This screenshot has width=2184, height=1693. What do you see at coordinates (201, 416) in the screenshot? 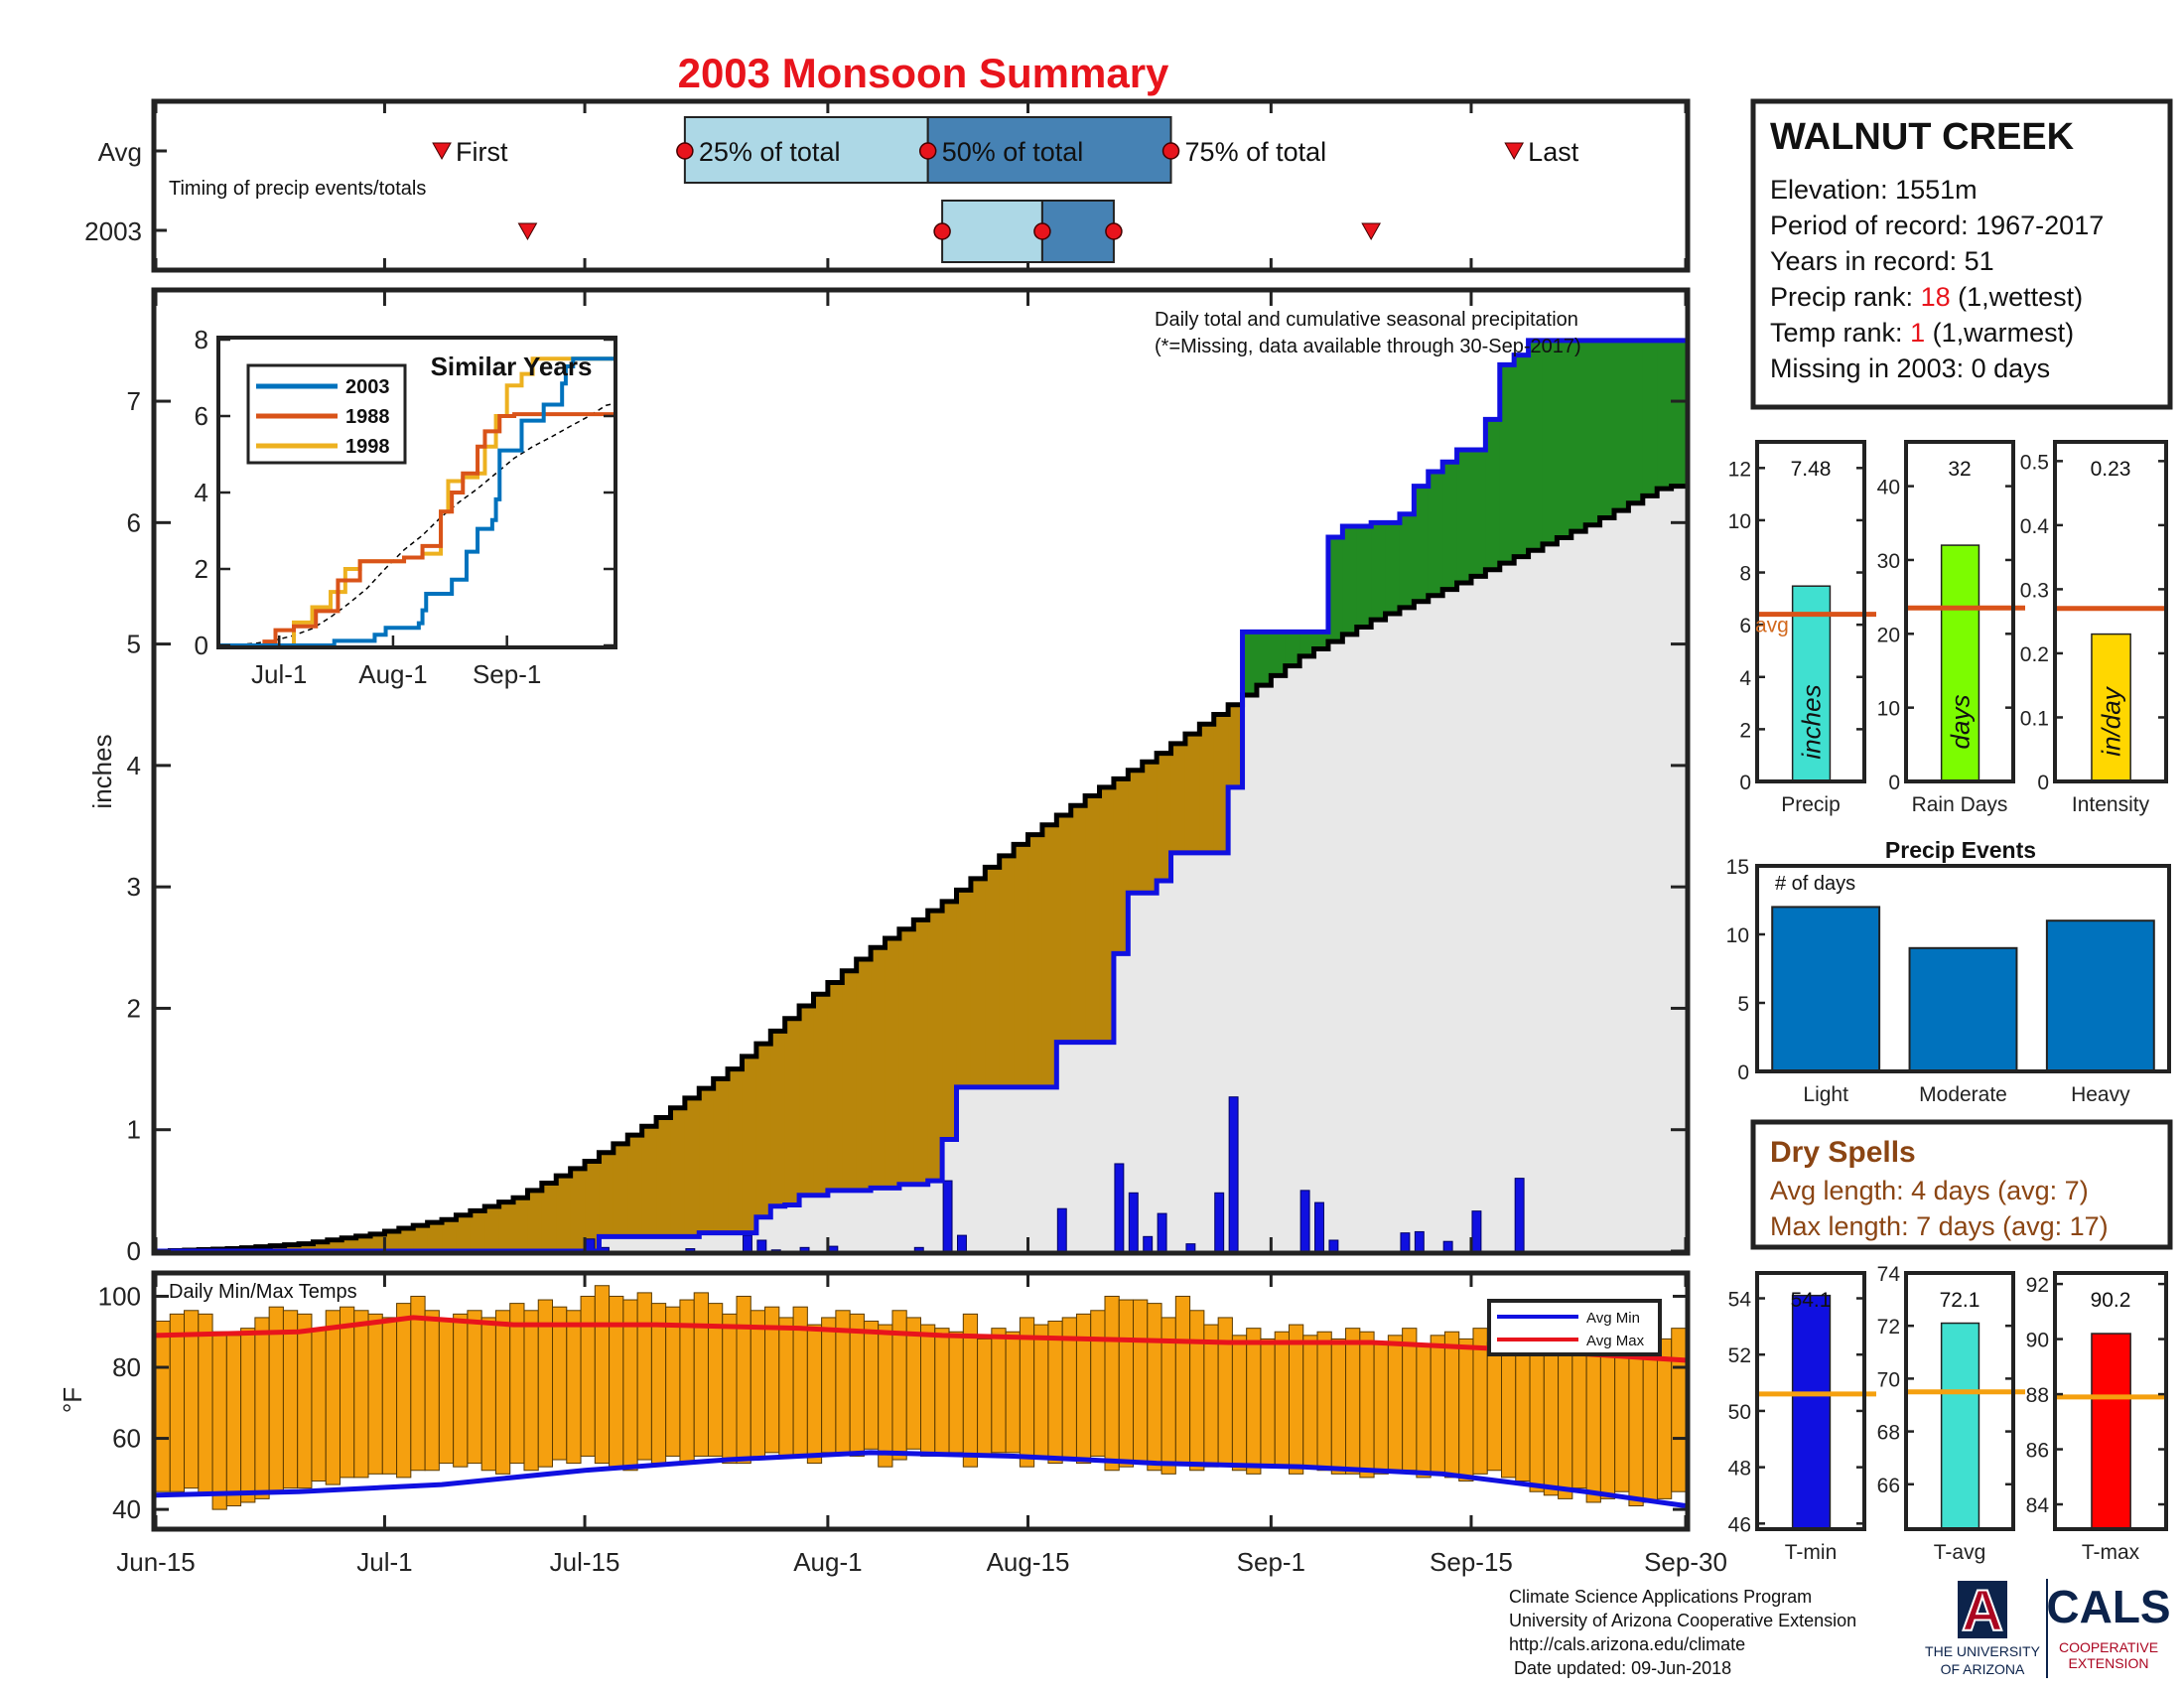
I see `inset-ytick-label: 6` at bounding box center [201, 416].